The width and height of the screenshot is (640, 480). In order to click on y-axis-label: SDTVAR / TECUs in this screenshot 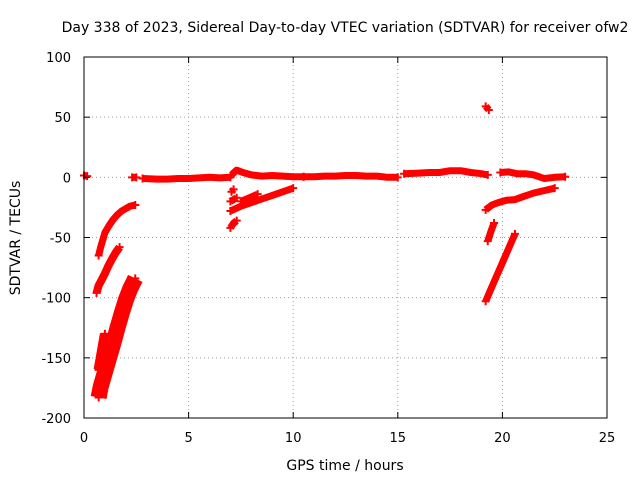, I will do `click(16, 238)`.